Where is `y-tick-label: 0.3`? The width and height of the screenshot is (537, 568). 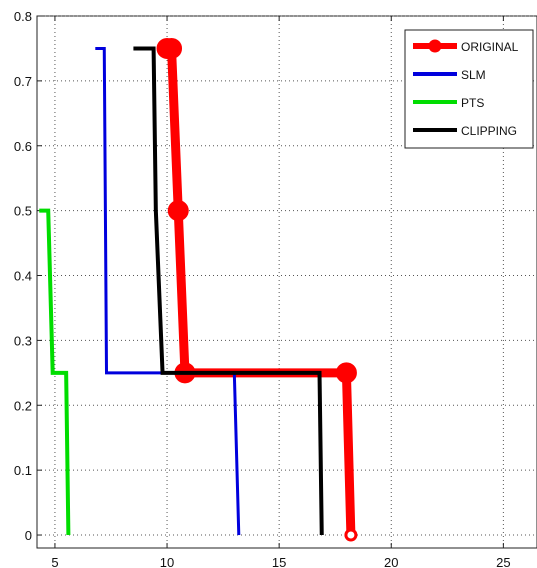 y-tick-label: 0.3 is located at coordinates (23, 340).